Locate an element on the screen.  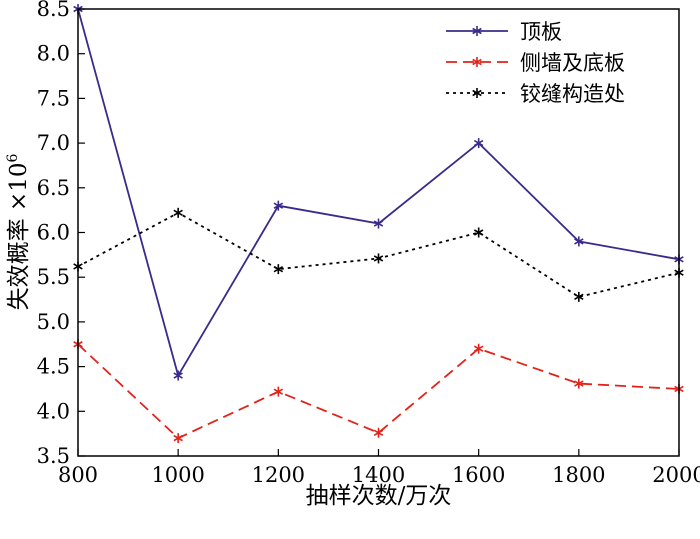
y-axis-title: 失效概率 ×106 is located at coordinates (18, 232).